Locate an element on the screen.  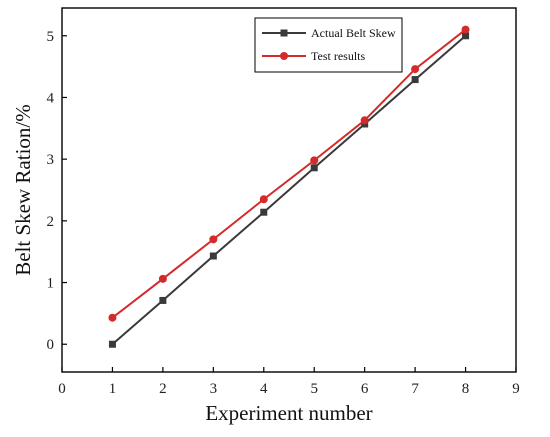
x-tick-label-7: 7 is located at coordinates (415, 389).